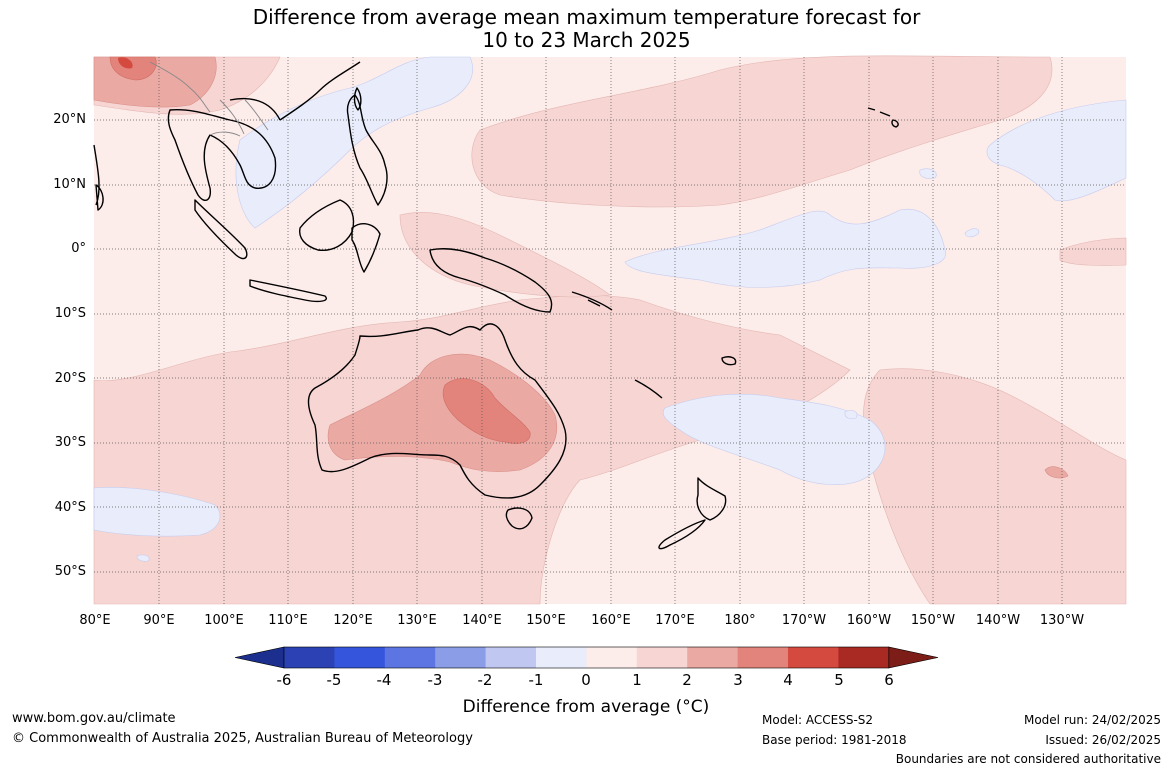  Describe the element at coordinates (675, 620) in the screenshot. I see `lon-label-170e: 170°E` at that location.